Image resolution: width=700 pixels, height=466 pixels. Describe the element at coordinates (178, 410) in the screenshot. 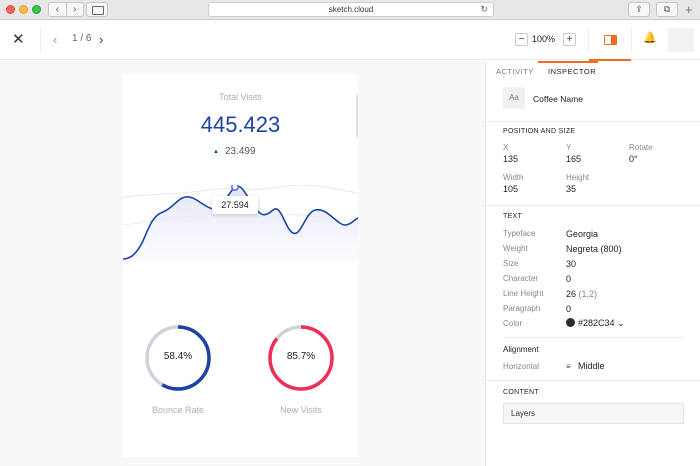

I see `bounce-rate-label: Bounce Rate` at that location.